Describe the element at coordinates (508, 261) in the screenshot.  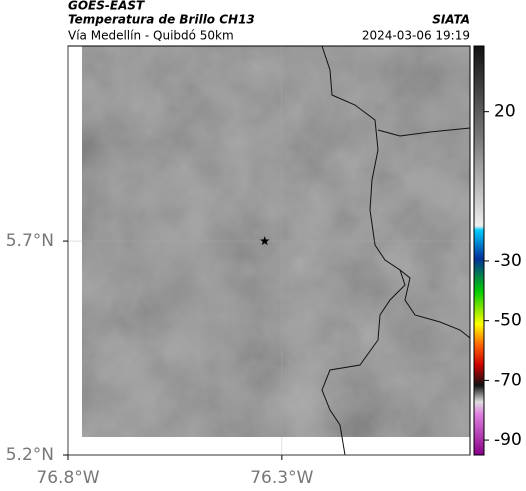
I see `colorbar-tick-label: -30` at that location.